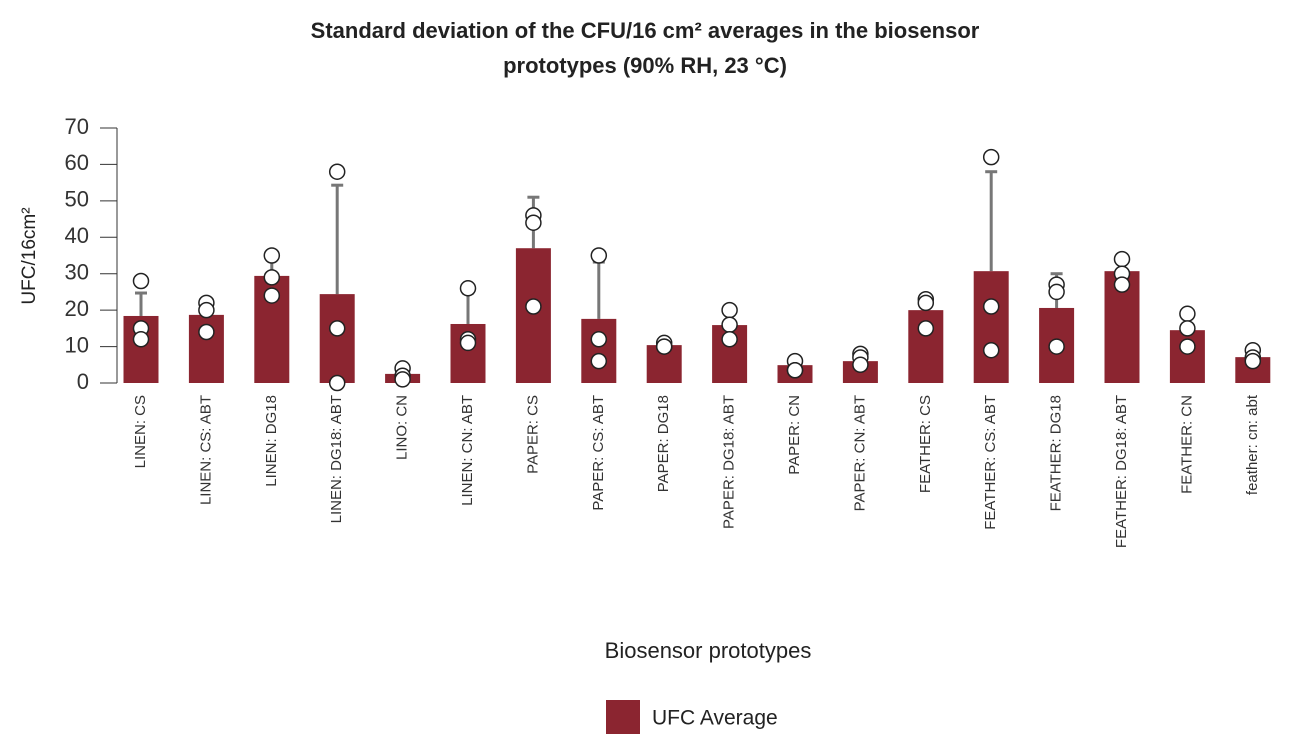  Describe the element at coordinates (140, 431) in the screenshot. I see `x-tick-label: LINEN: CS` at that location.